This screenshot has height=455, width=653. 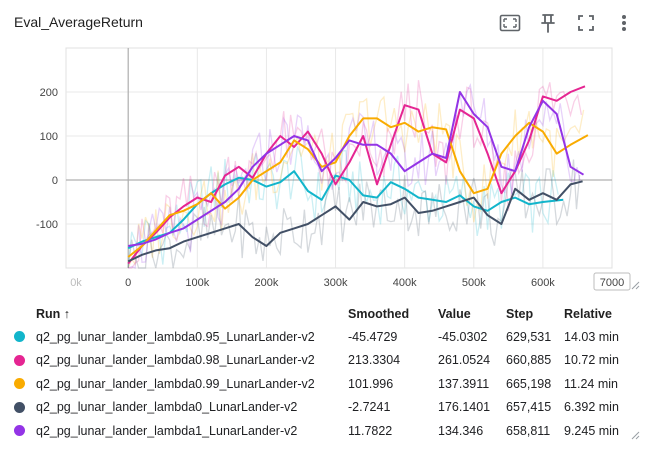 I want to click on fullscreen-icon, so click(x=586, y=23).